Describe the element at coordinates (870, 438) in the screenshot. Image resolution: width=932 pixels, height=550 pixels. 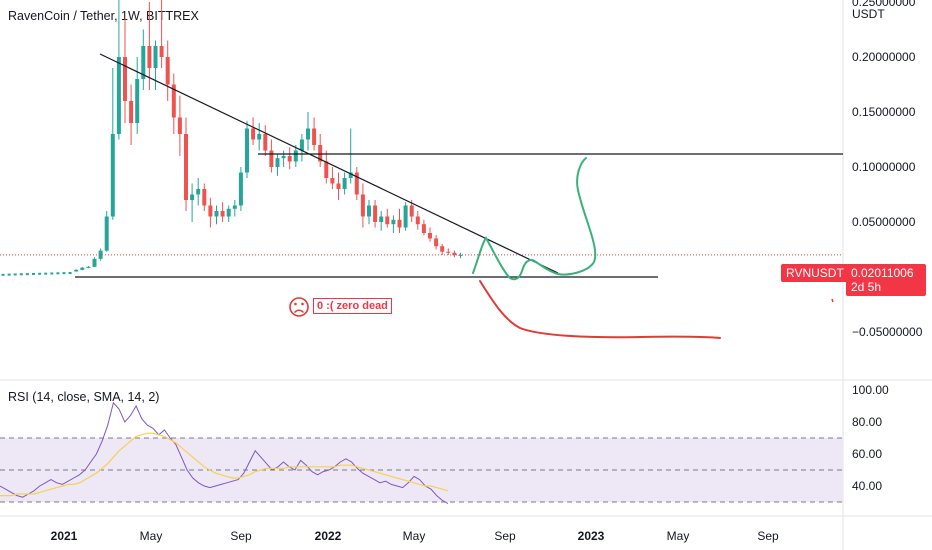
I see `rsi-axis: 100.00 80.00 60.00 40.00` at that location.